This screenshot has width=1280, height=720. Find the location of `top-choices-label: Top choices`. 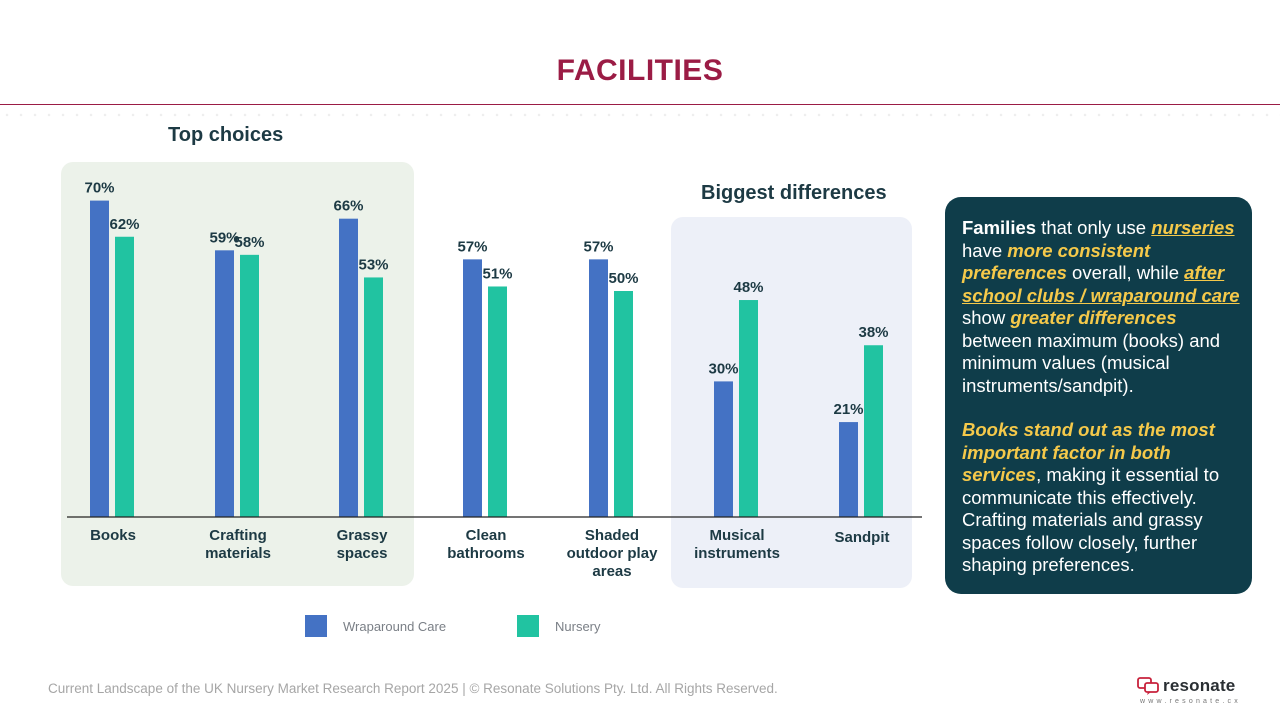

top-choices-label: Top choices is located at coordinates (226, 135).